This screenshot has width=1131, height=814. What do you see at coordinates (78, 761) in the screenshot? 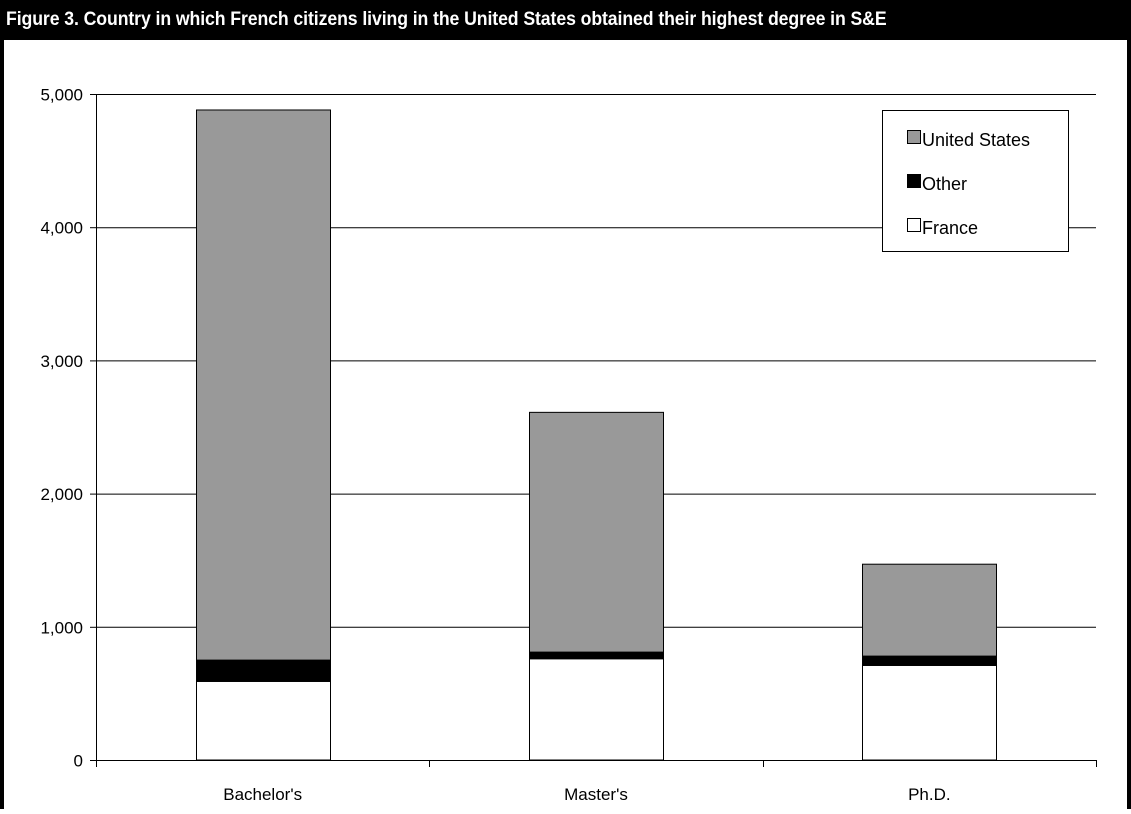
I see `y-tick-label: 0` at bounding box center [78, 761].